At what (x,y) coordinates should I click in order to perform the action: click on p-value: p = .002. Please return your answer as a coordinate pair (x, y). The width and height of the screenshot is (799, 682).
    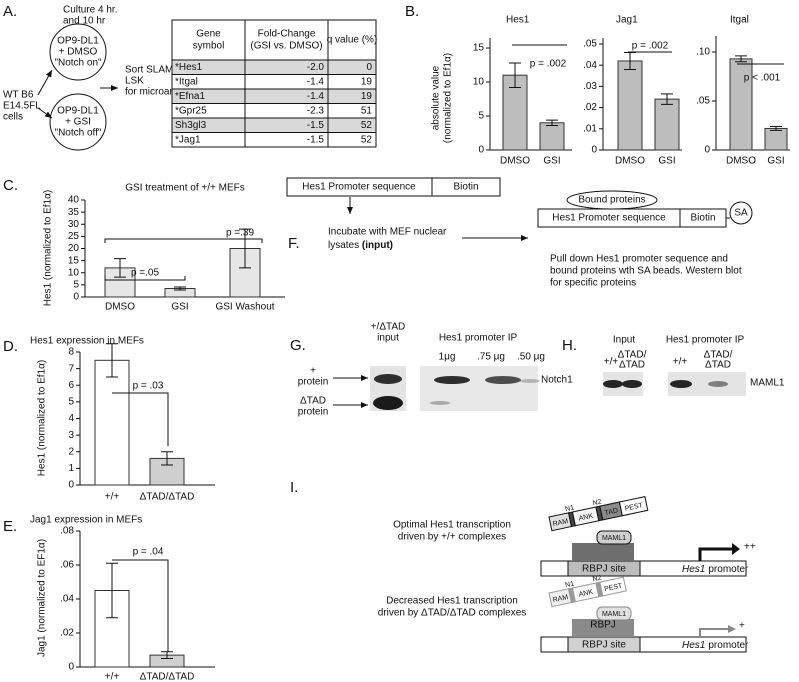
    Looking at the image, I should click on (548, 64).